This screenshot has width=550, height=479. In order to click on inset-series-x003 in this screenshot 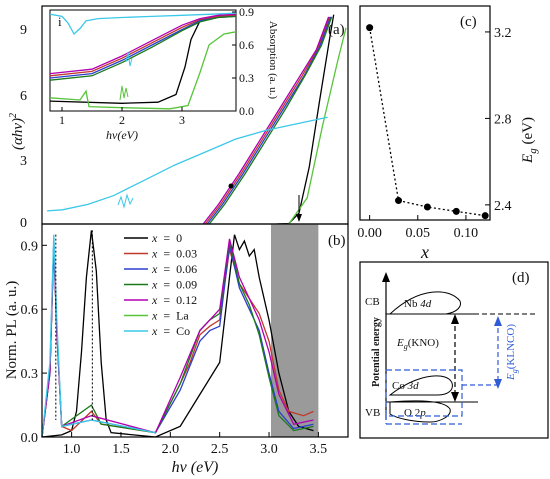, I will do `click(143, 45)`.